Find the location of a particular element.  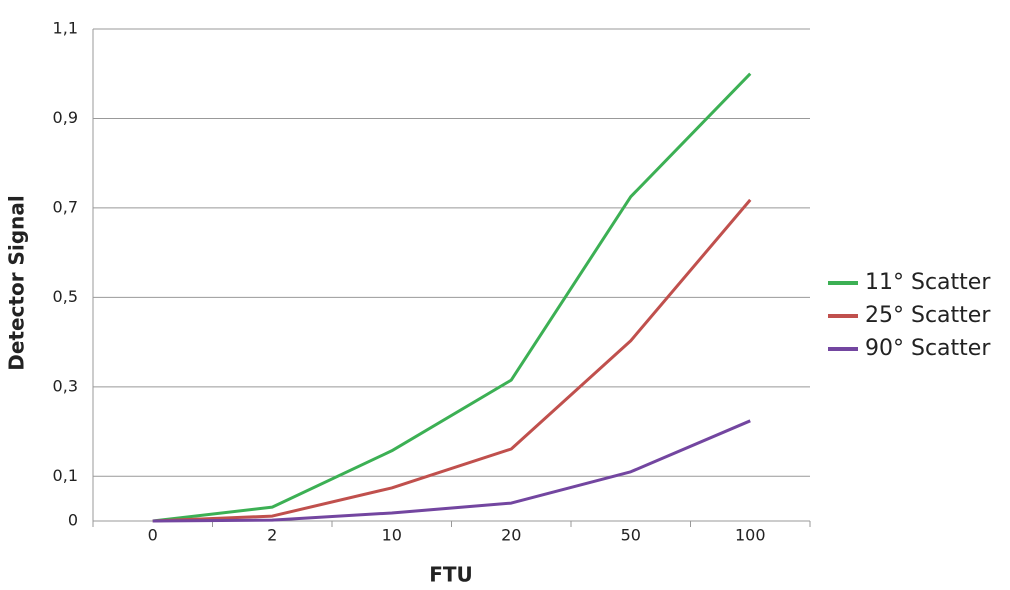

y-tick-label: 0,3 is located at coordinates (65, 385).